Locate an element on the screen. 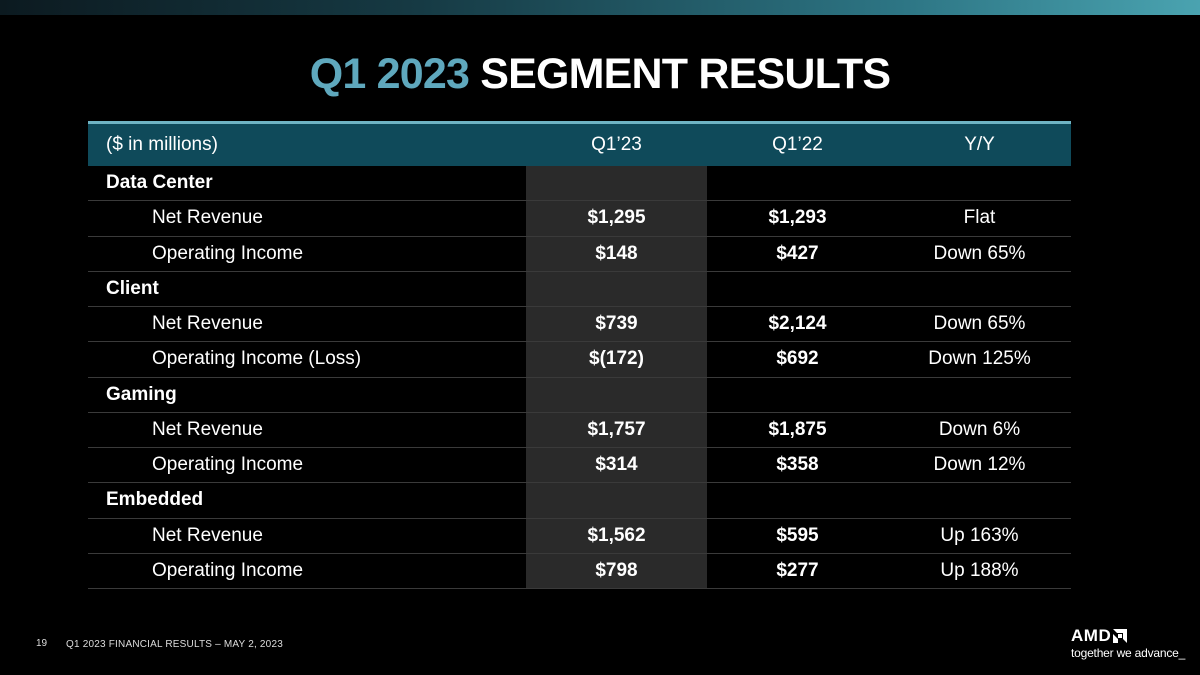 This screenshot has width=1200, height=675. page-number: 19 is located at coordinates (42, 643).